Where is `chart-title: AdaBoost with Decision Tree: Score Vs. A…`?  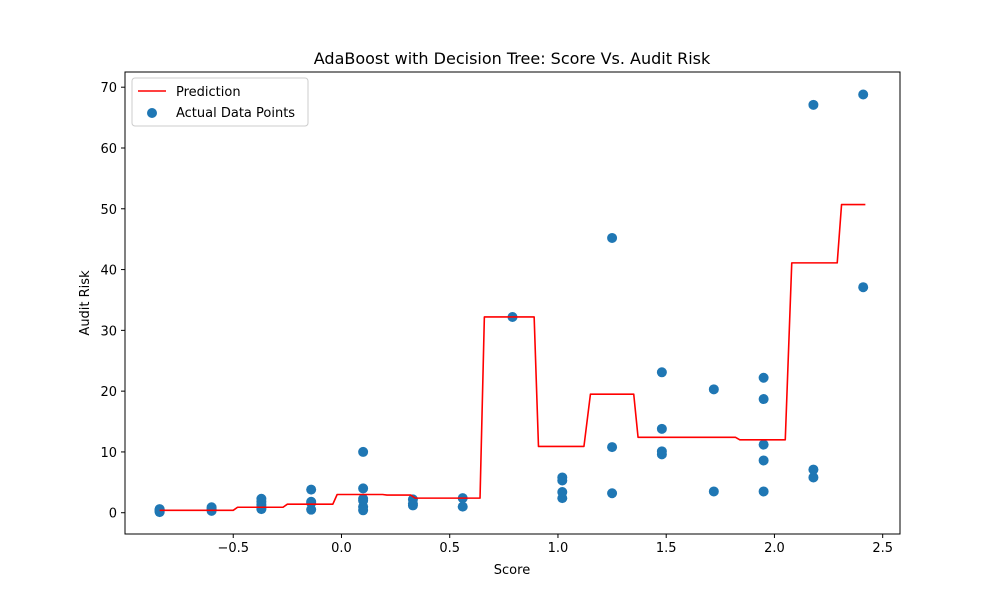 chart-title: AdaBoost with Decision Tree: Score Vs. A… is located at coordinates (512, 58).